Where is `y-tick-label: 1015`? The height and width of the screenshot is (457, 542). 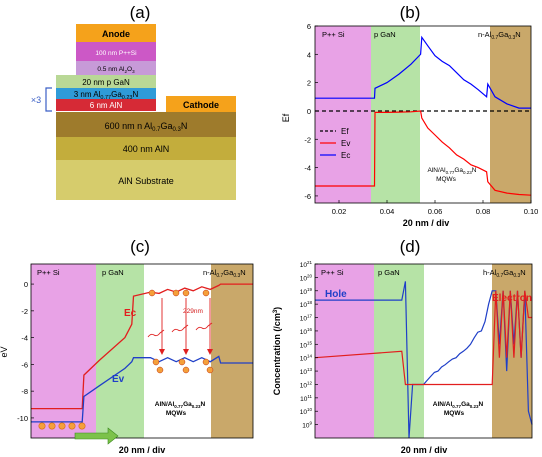
y-tick-label: 1015 is located at coordinates (306, 344).